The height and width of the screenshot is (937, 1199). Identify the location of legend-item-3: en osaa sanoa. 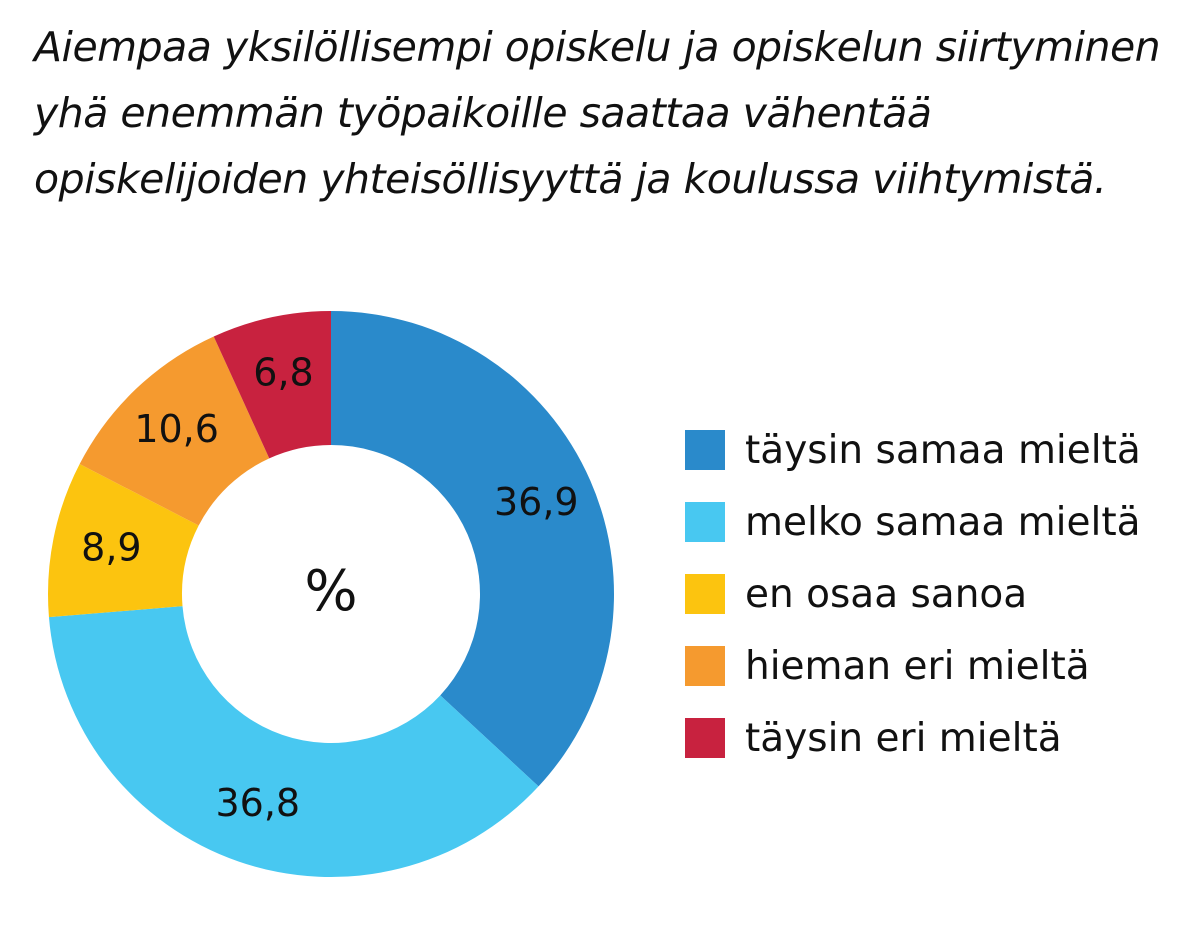
(913, 594).